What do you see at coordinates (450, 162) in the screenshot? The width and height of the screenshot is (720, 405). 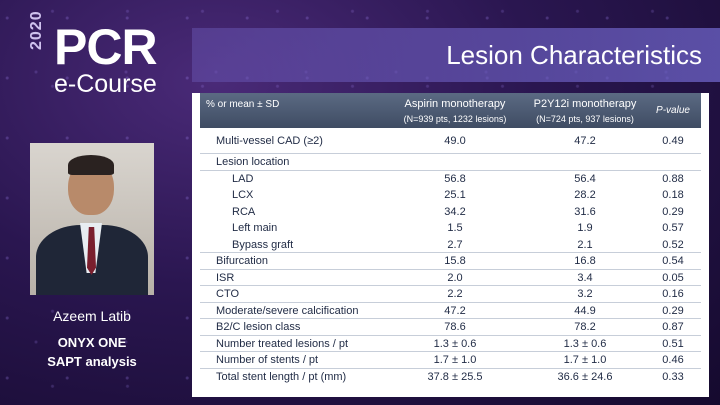 I see `table-row: Lesion location` at bounding box center [450, 162].